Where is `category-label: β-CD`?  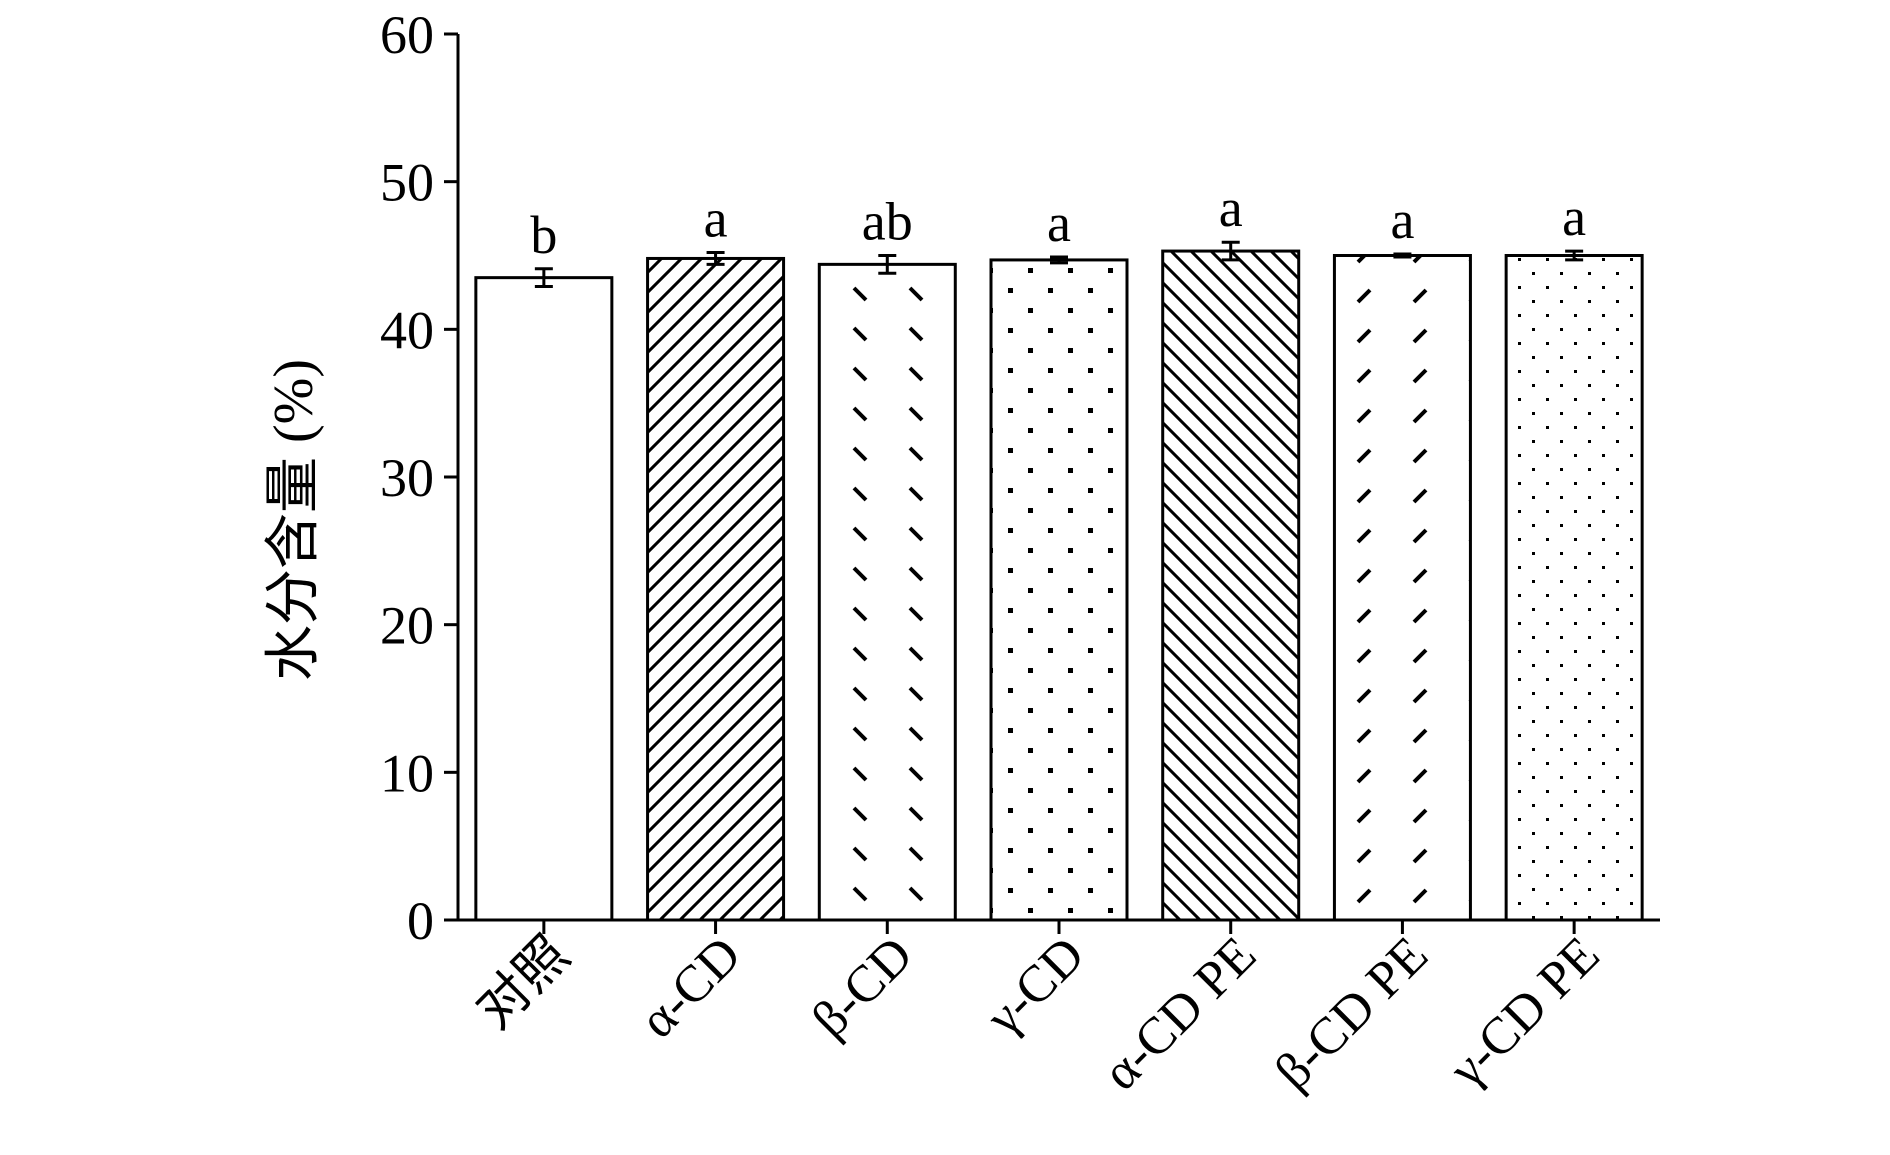 category-label: β-CD is located at coordinates (862, 987).